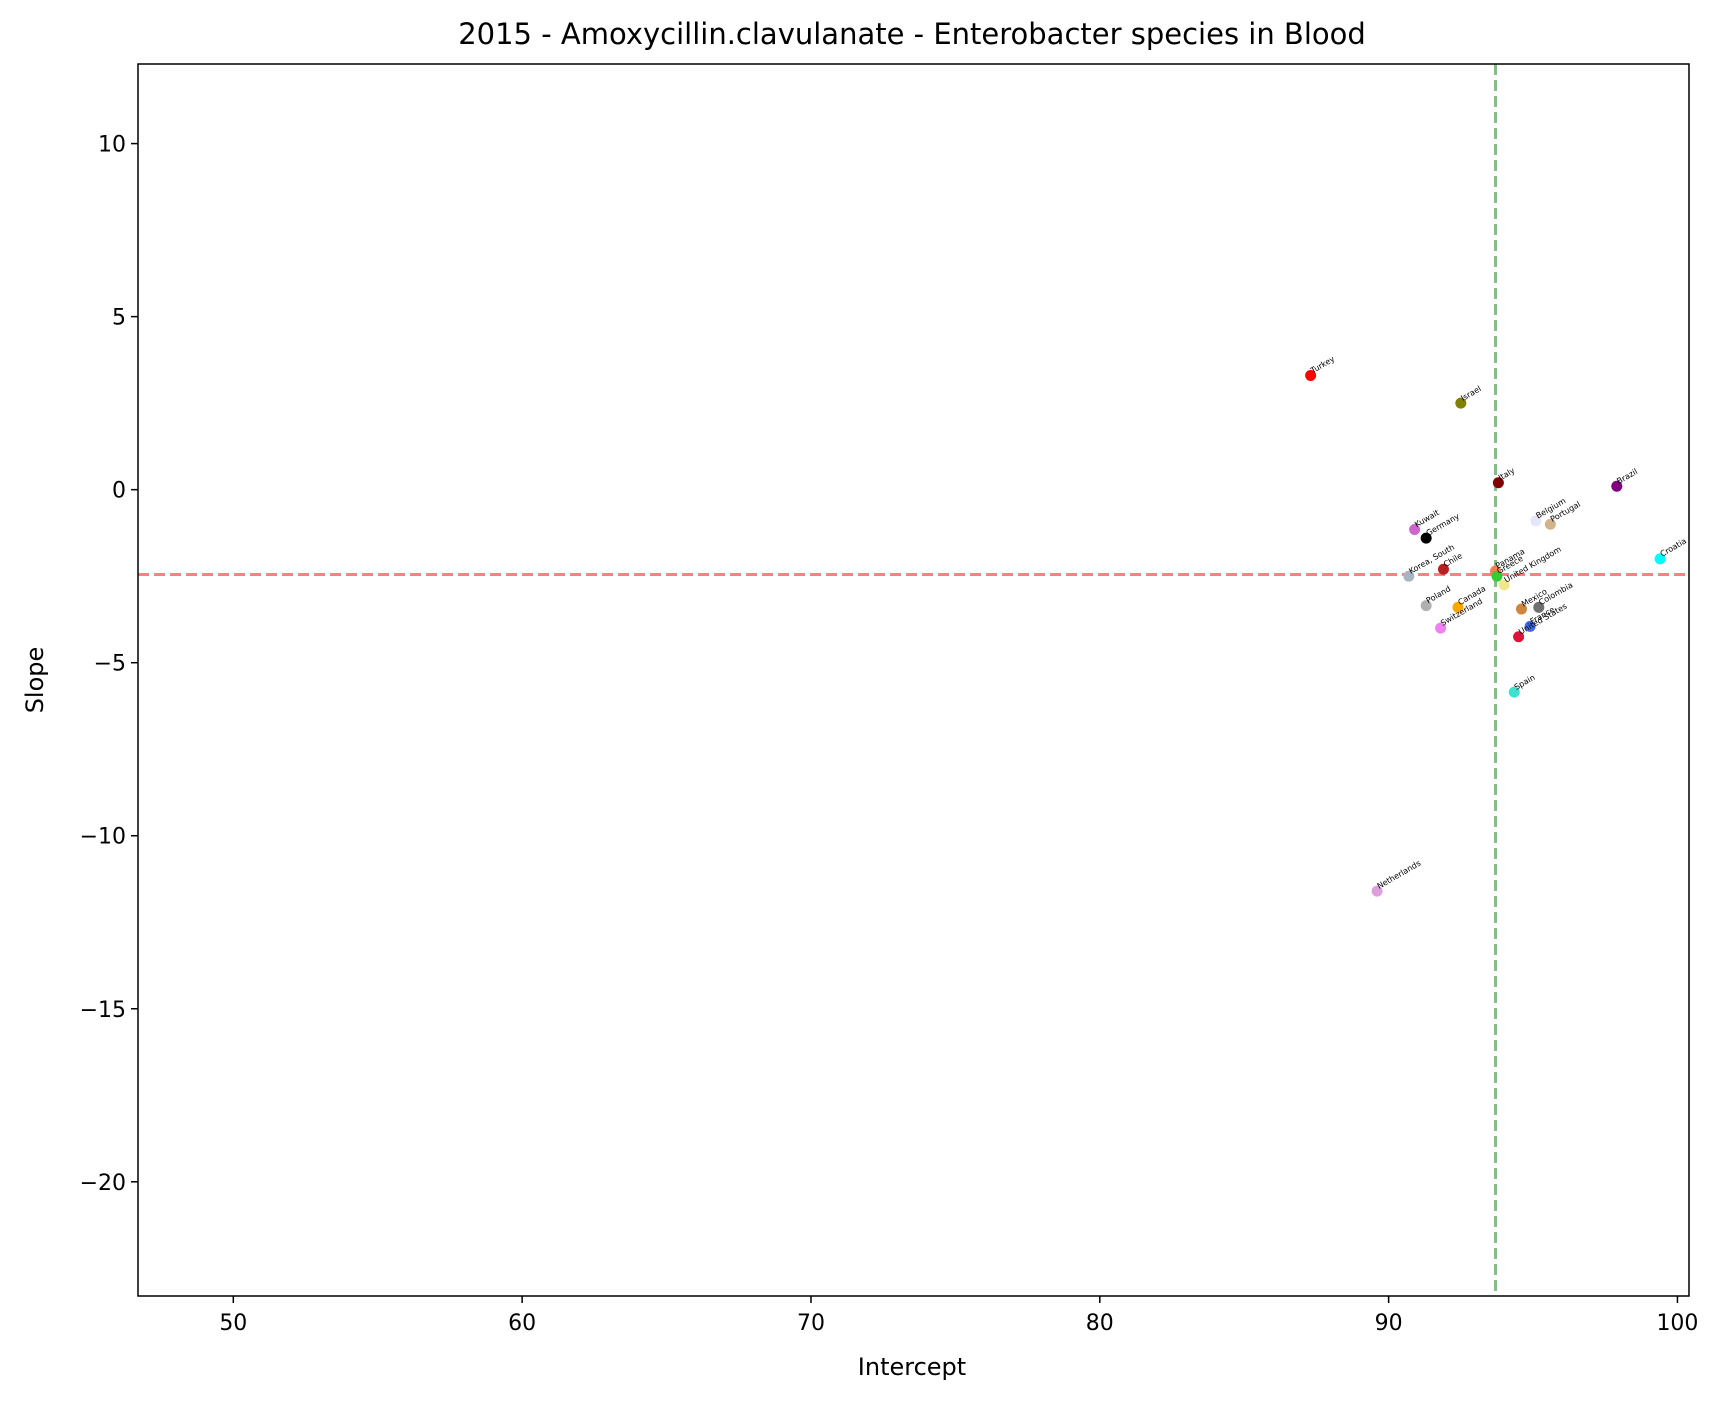 The width and height of the screenshot is (1722, 1401). What do you see at coordinates (811, 1323) in the screenshot?
I see `x-tick-label: 70` at bounding box center [811, 1323].